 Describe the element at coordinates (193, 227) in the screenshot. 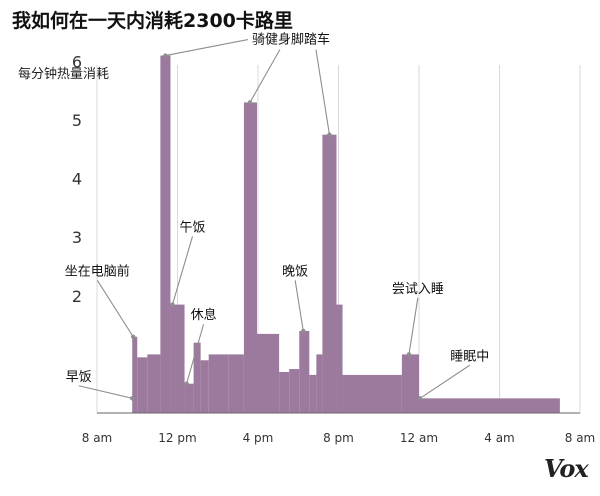

I see `annotation-2: 午饭` at that location.